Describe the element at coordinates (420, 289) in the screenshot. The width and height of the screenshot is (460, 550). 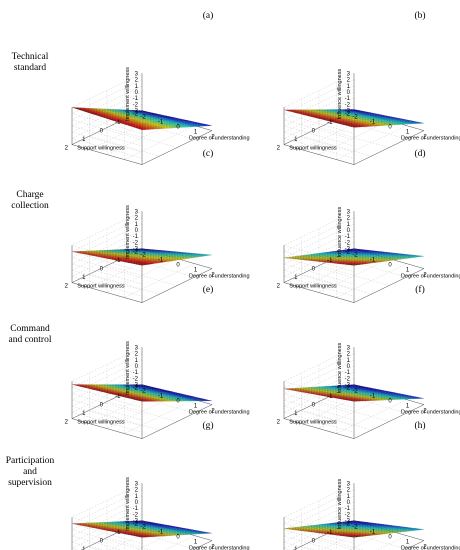
I see `panel-label: (f)` at that location.